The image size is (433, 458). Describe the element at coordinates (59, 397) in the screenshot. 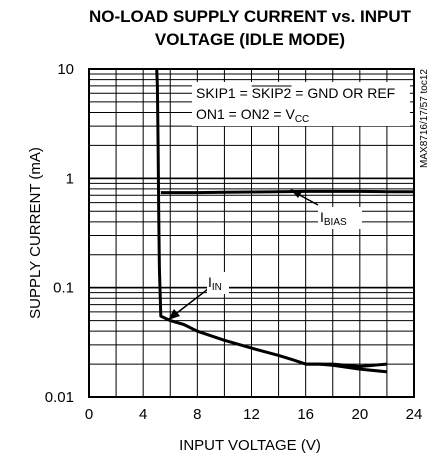

I see `y-tick-label: 0.01` at that location.